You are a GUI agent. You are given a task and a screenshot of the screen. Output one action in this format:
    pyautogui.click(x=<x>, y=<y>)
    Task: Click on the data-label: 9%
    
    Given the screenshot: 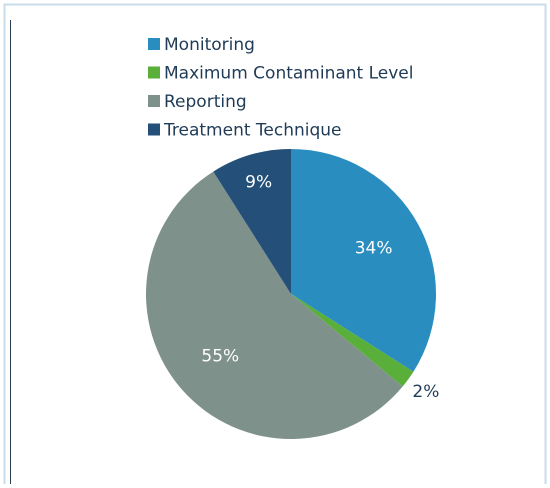 What is the action you would take?
    pyautogui.click(x=258, y=183)
    